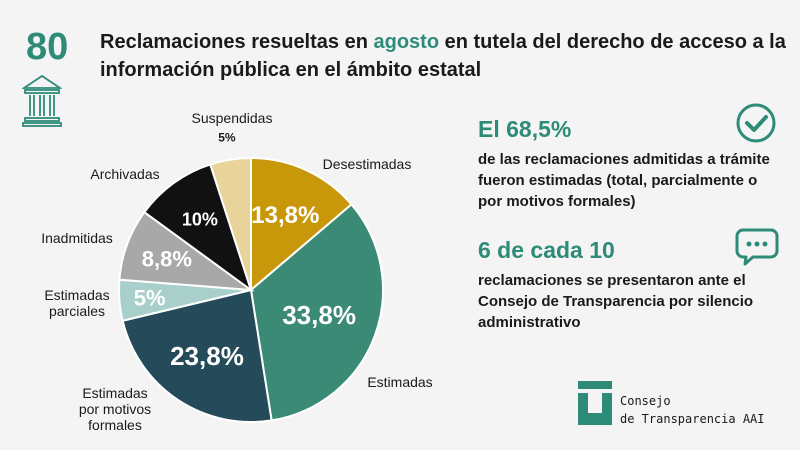  I want to click on council-name-line1: Consejo, so click(645, 401).